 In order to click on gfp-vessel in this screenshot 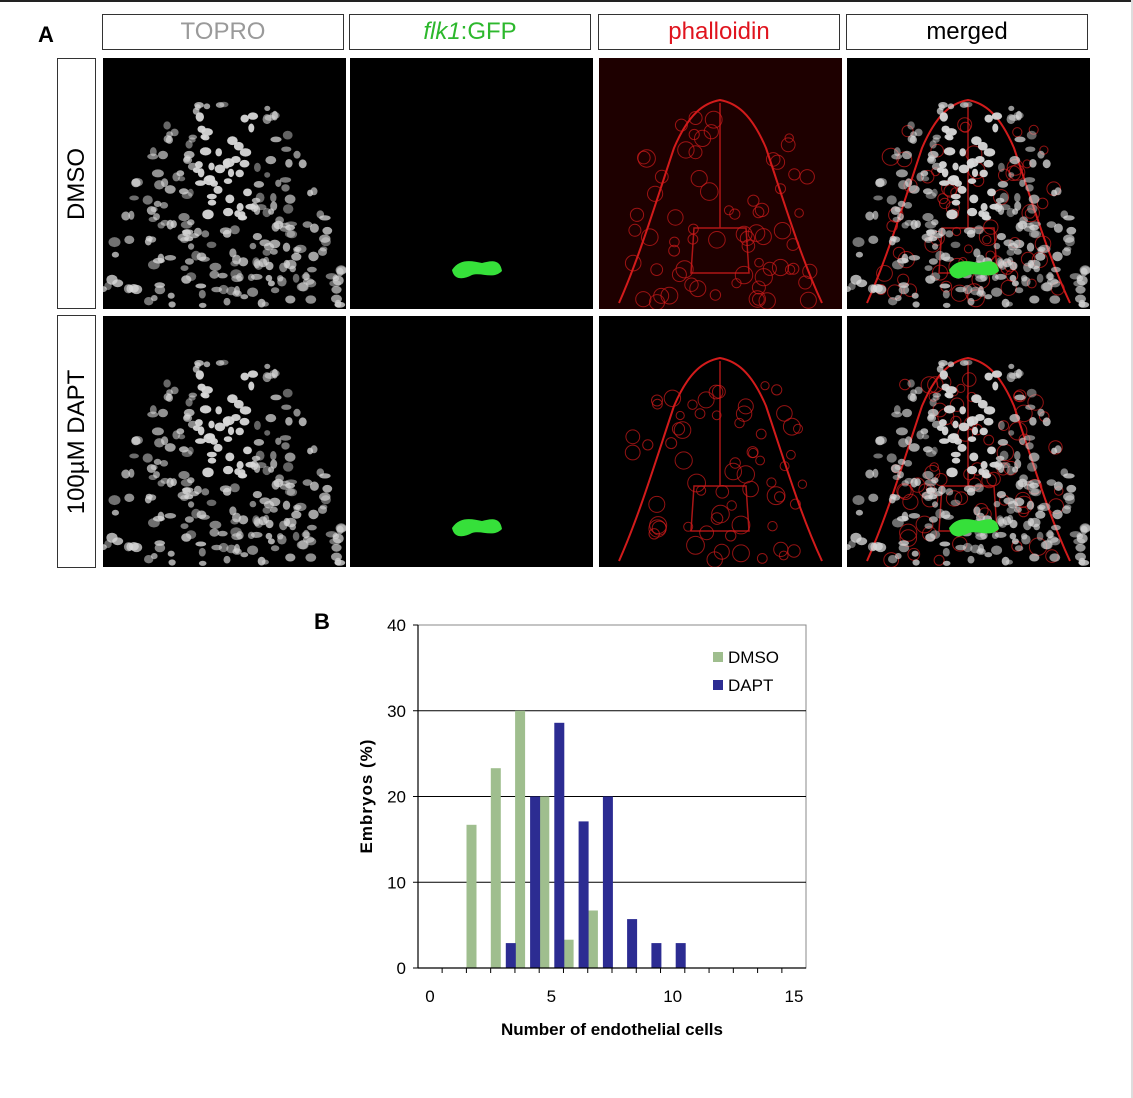, I will do `click(974, 270)`.